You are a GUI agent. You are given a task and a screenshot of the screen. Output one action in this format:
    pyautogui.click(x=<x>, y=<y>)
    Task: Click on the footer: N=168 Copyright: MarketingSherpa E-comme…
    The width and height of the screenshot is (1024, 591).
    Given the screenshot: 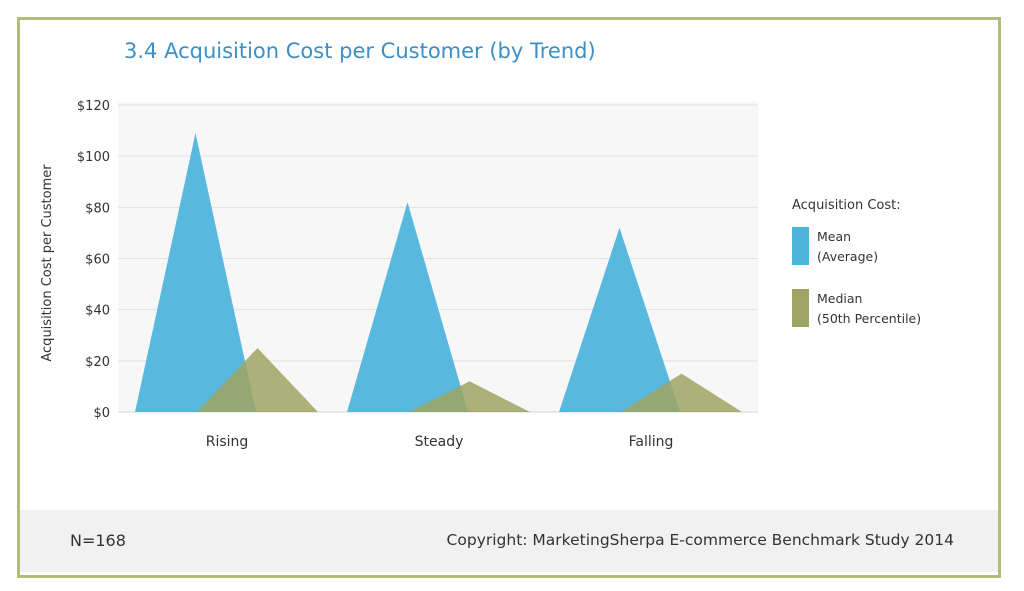 What is the action you would take?
    pyautogui.click(x=509, y=541)
    